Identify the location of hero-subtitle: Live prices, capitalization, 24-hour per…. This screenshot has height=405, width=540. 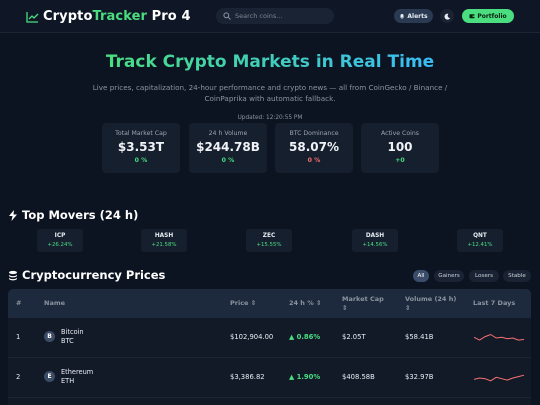
(270, 93).